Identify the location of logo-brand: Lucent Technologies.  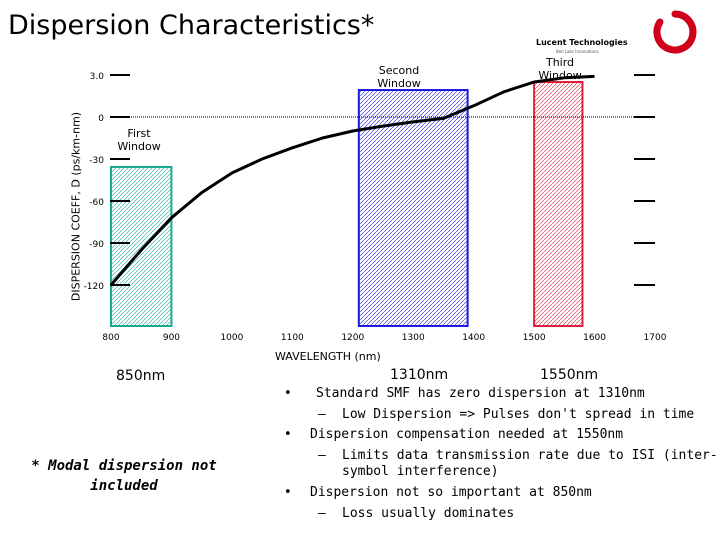
(582, 42).